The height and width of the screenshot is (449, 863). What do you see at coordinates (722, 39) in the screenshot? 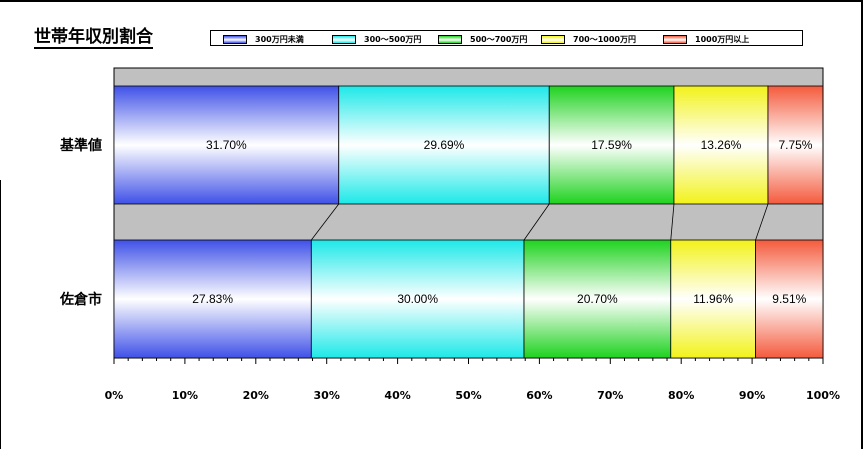
I see `legend-label: 1000万円以上` at bounding box center [722, 39].